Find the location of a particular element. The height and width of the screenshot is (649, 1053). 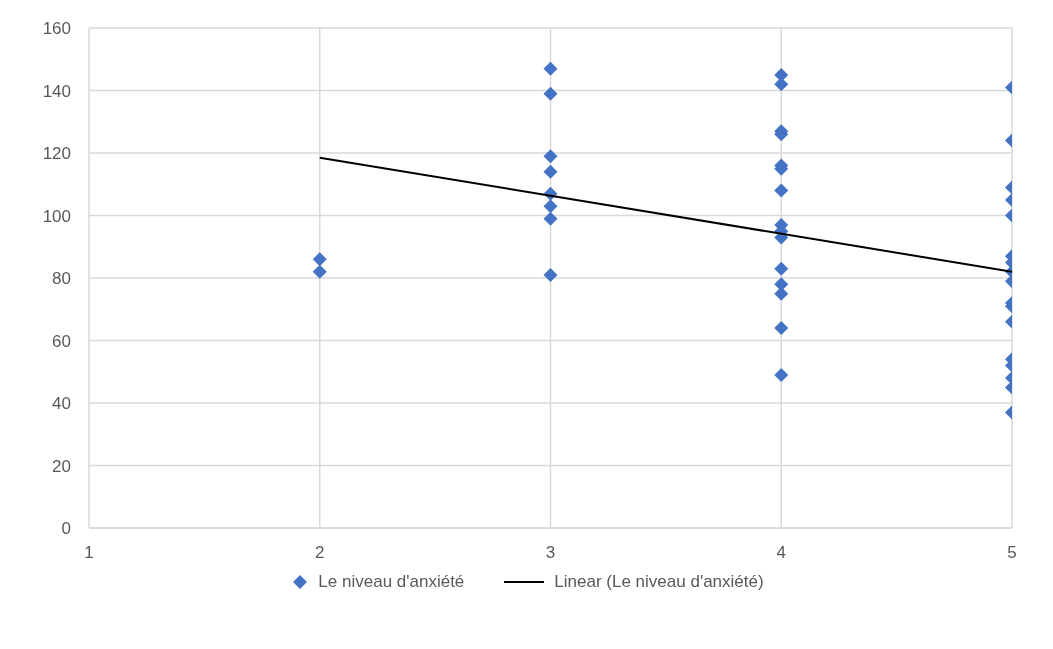

y-tick-label: 60 is located at coordinates (61, 341).